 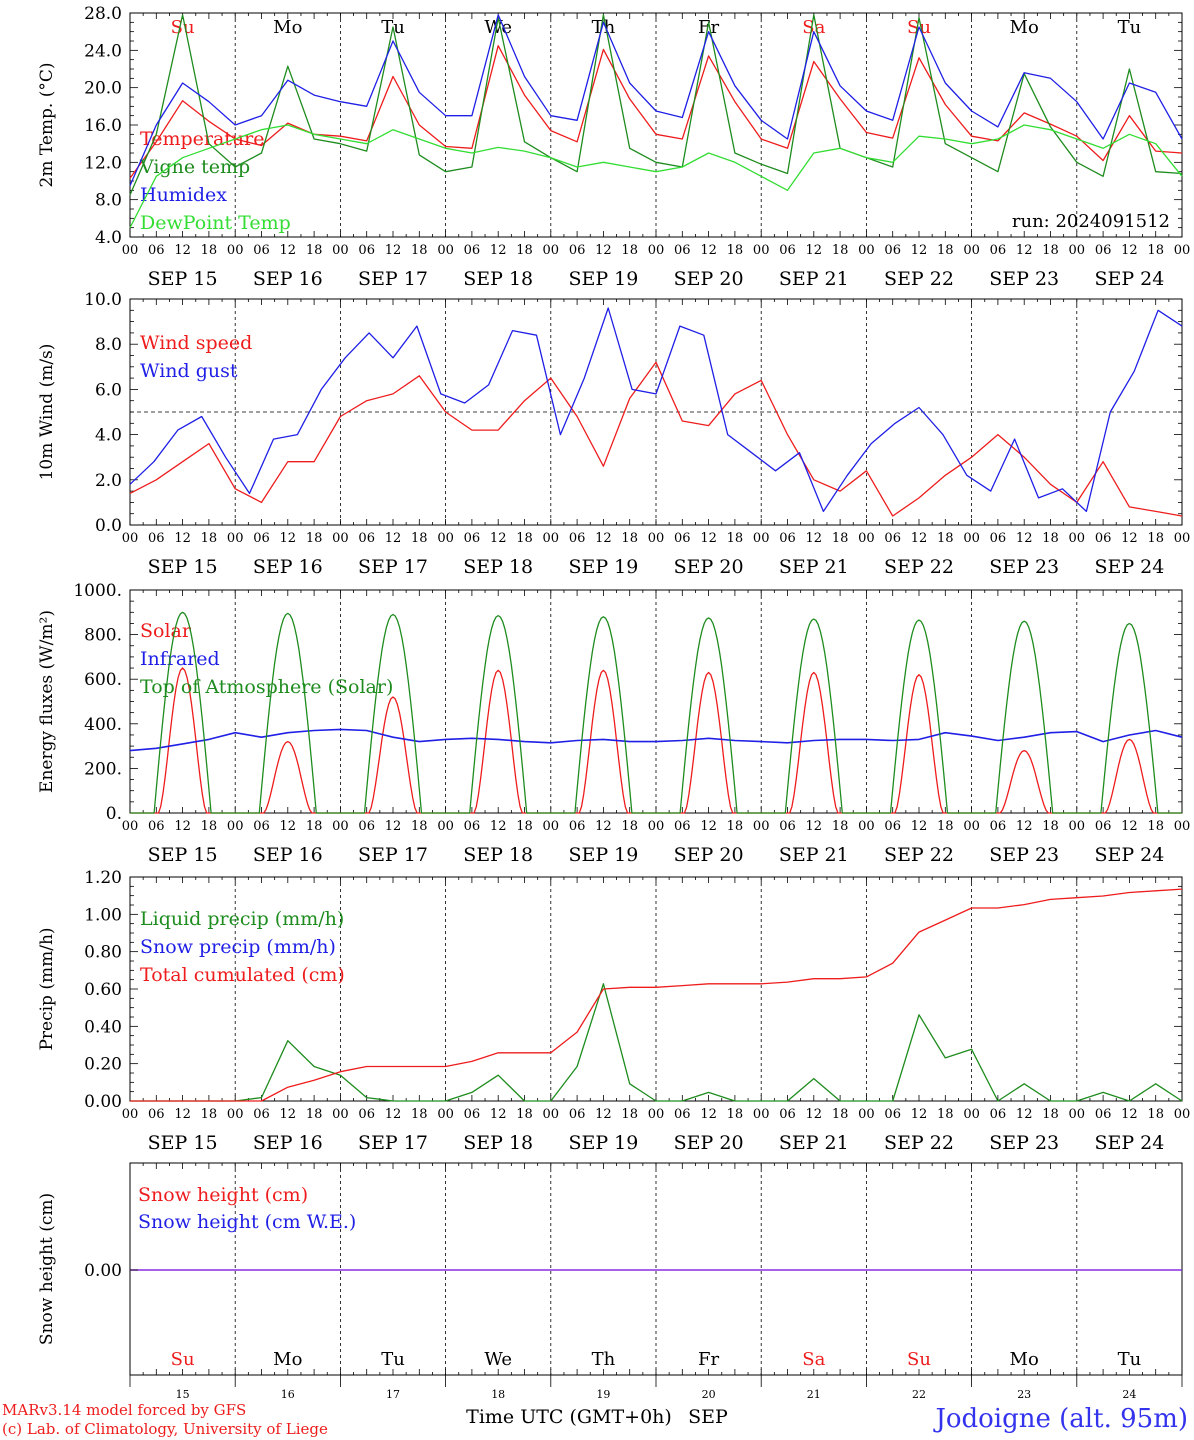 What do you see at coordinates (103, 953) in the screenshot?
I see `y-tick-label: 0.80` at bounding box center [103, 953].